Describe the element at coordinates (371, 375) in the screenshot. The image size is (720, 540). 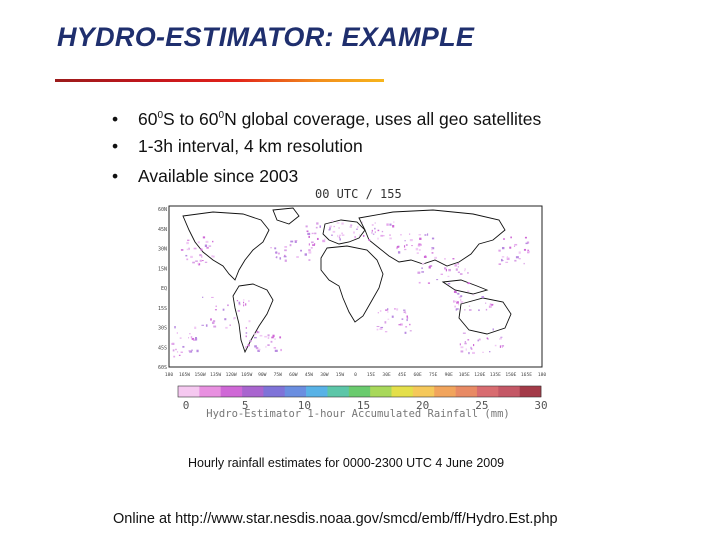
I see `longitude-label: 15E` at that location.